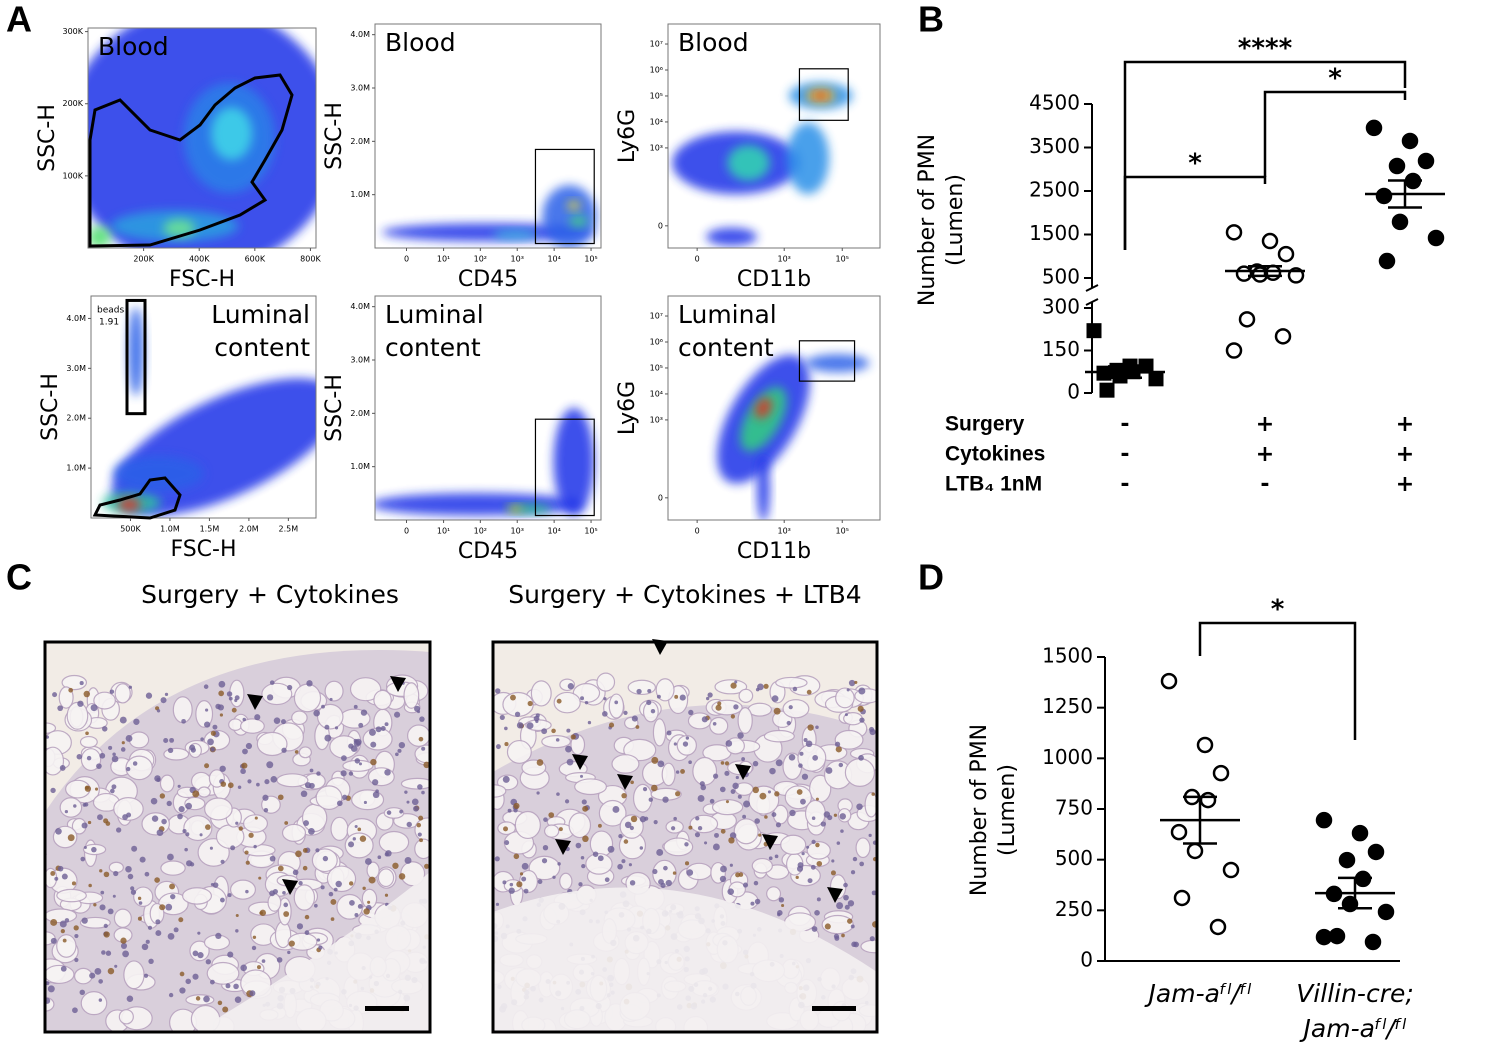 The height and width of the screenshot is (1046, 1500). What do you see at coordinates (726, 347) in the screenshot?
I see `plot-title: content` at bounding box center [726, 347].